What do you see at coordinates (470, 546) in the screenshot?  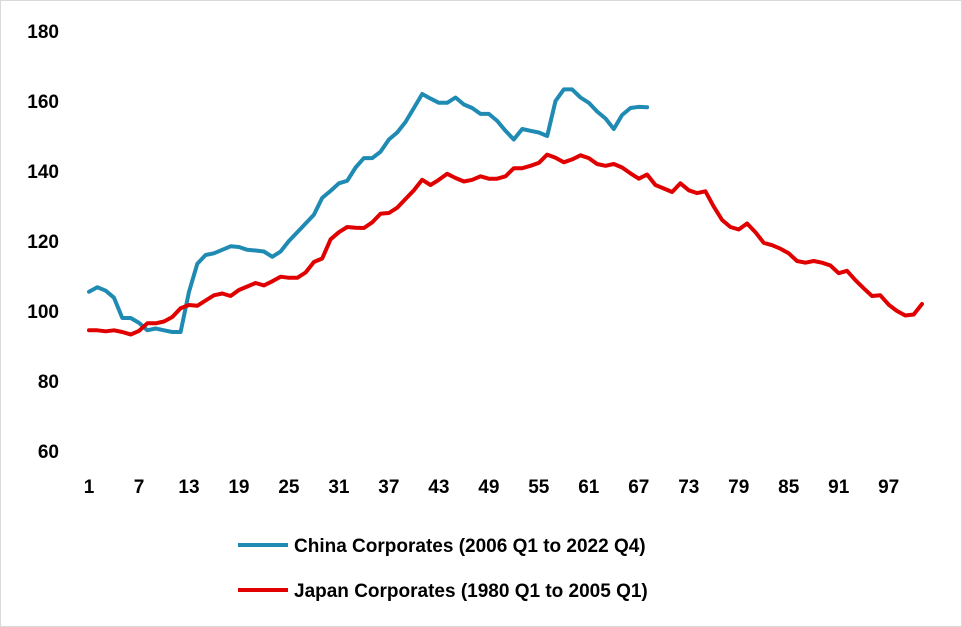 I see `legend-label: China Corporates (2006 Q1 to 2022 Q4)` at bounding box center [470, 546].